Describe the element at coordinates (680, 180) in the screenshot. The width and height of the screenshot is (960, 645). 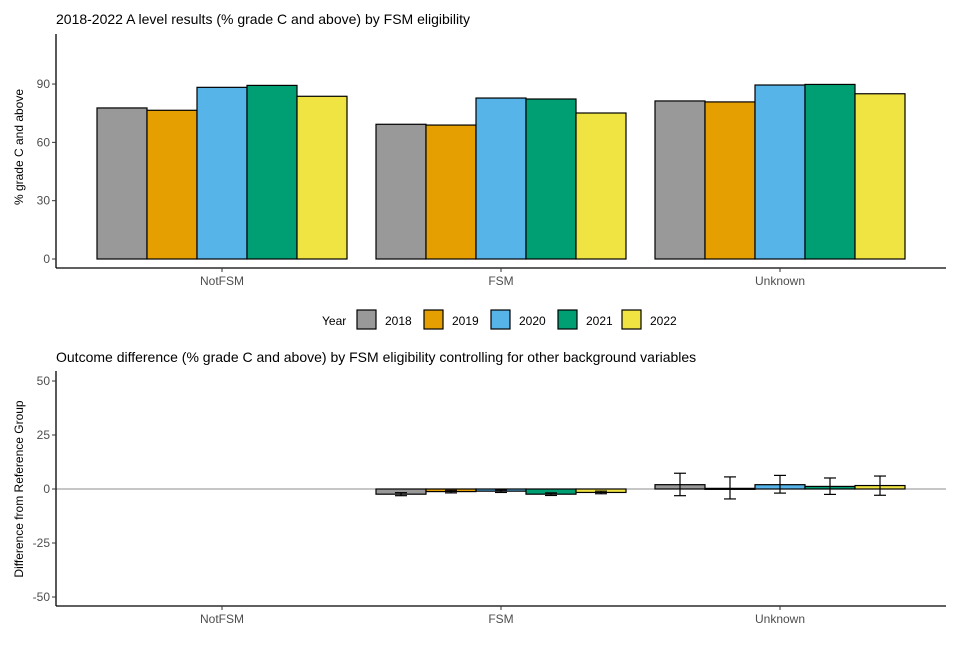
I see `bar-unknown-2018` at that location.